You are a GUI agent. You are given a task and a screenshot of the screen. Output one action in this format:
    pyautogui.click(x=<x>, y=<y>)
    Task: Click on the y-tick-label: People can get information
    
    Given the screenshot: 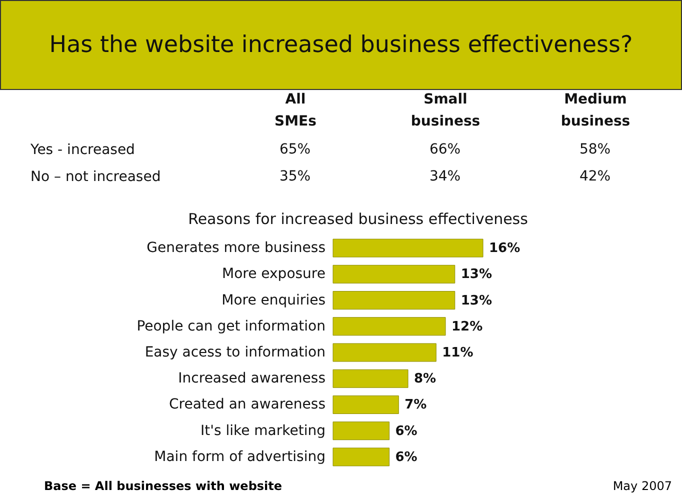 What is the action you would take?
    pyautogui.click(x=231, y=326)
    